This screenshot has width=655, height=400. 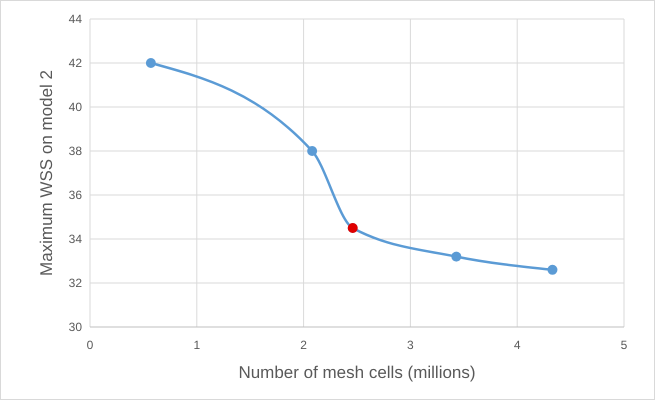 I want to click on x-tick-label: 2, so click(x=304, y=345).